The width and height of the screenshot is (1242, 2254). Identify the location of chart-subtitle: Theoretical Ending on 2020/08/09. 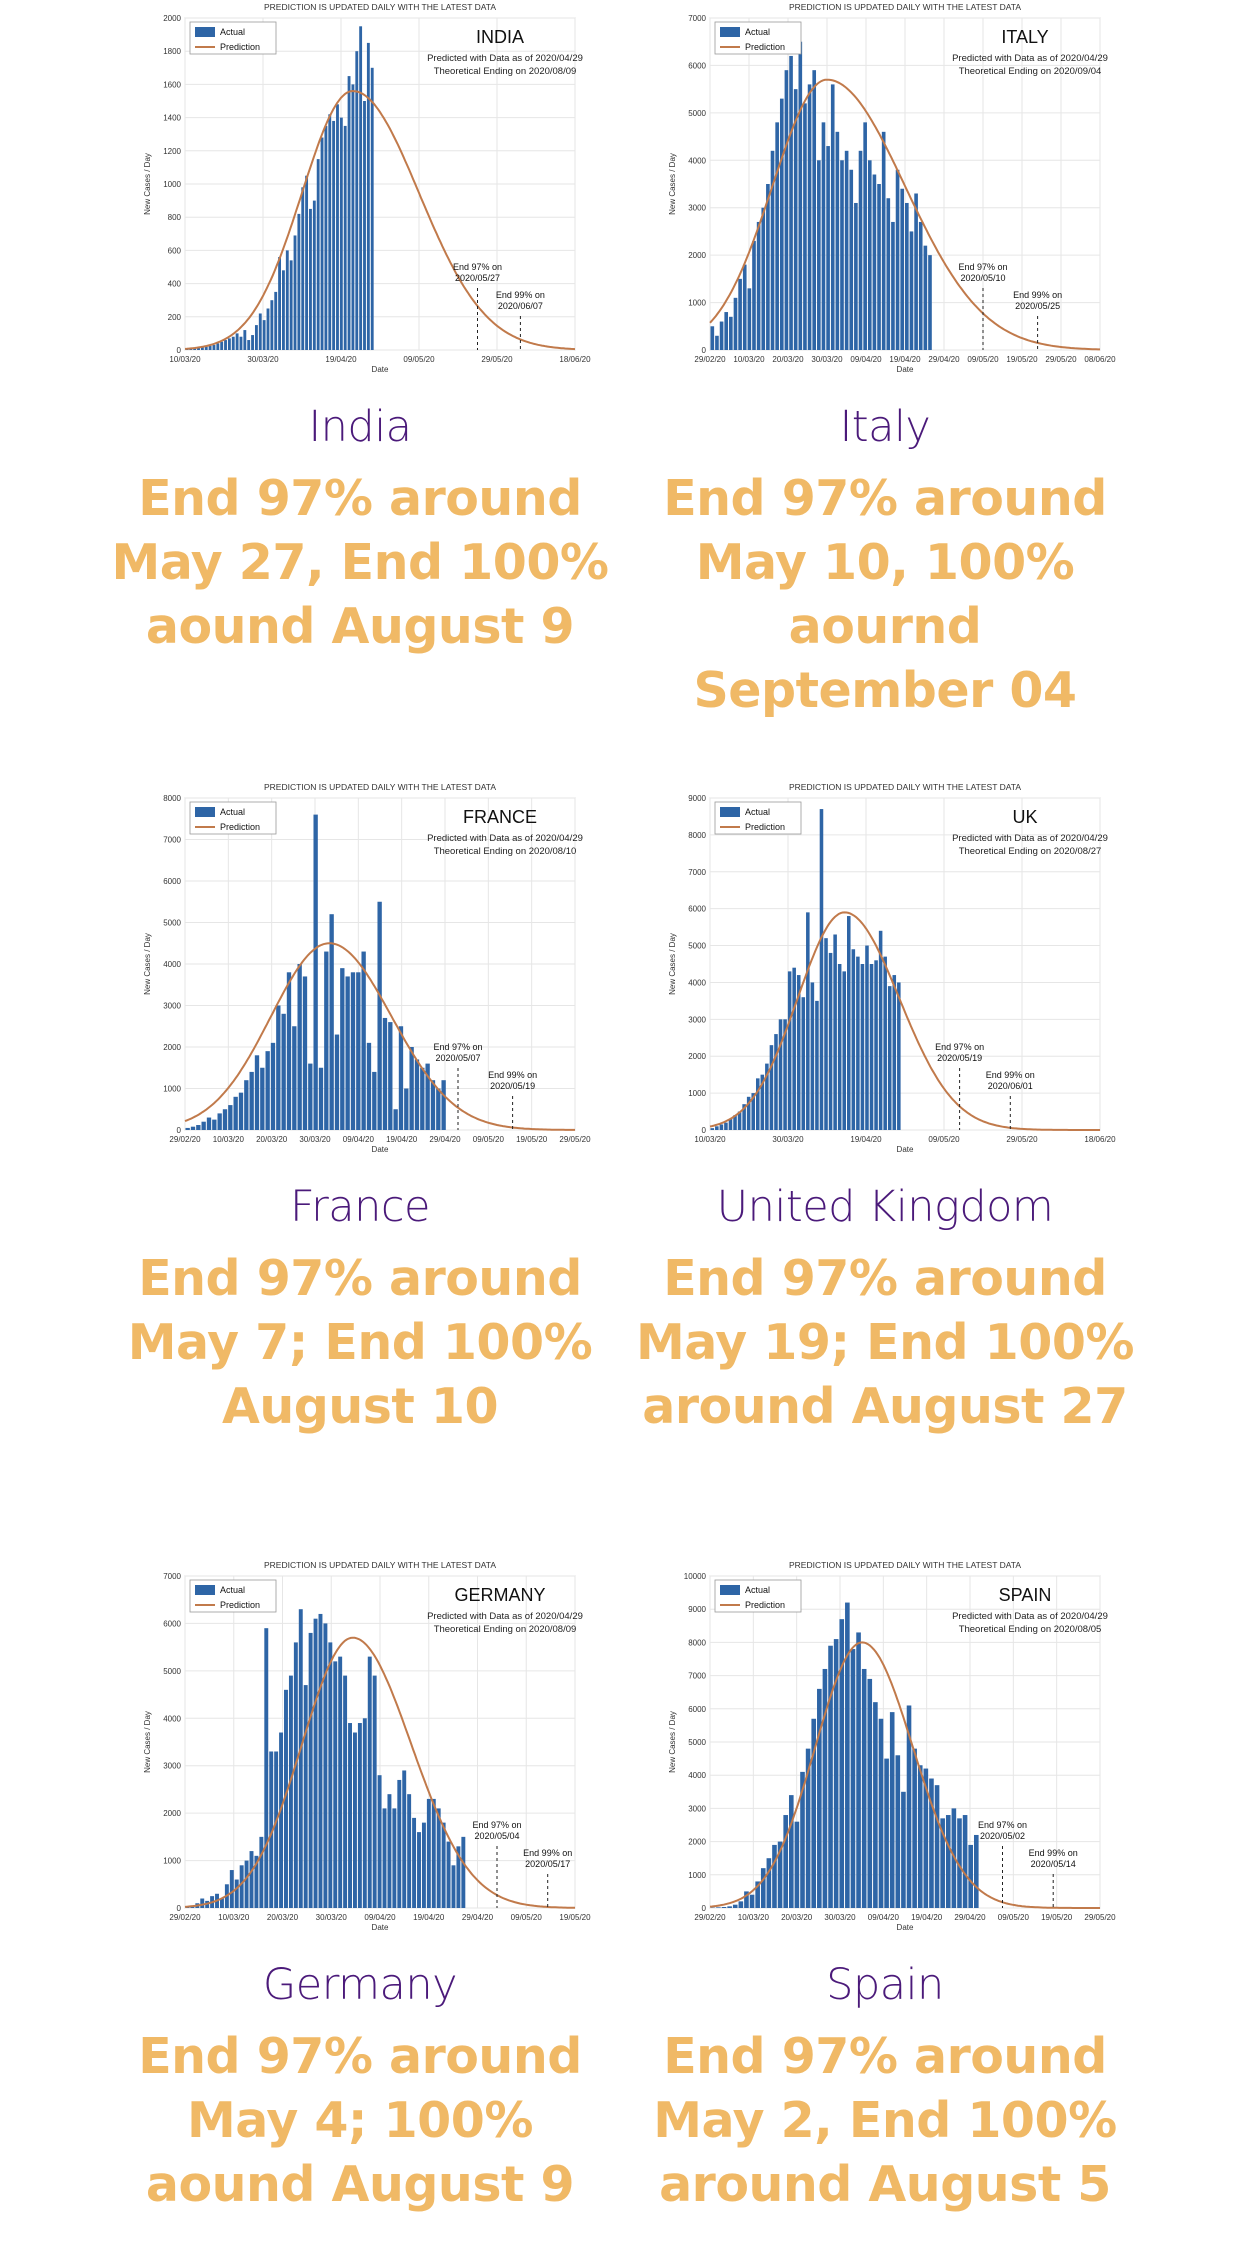
(505, 1629).